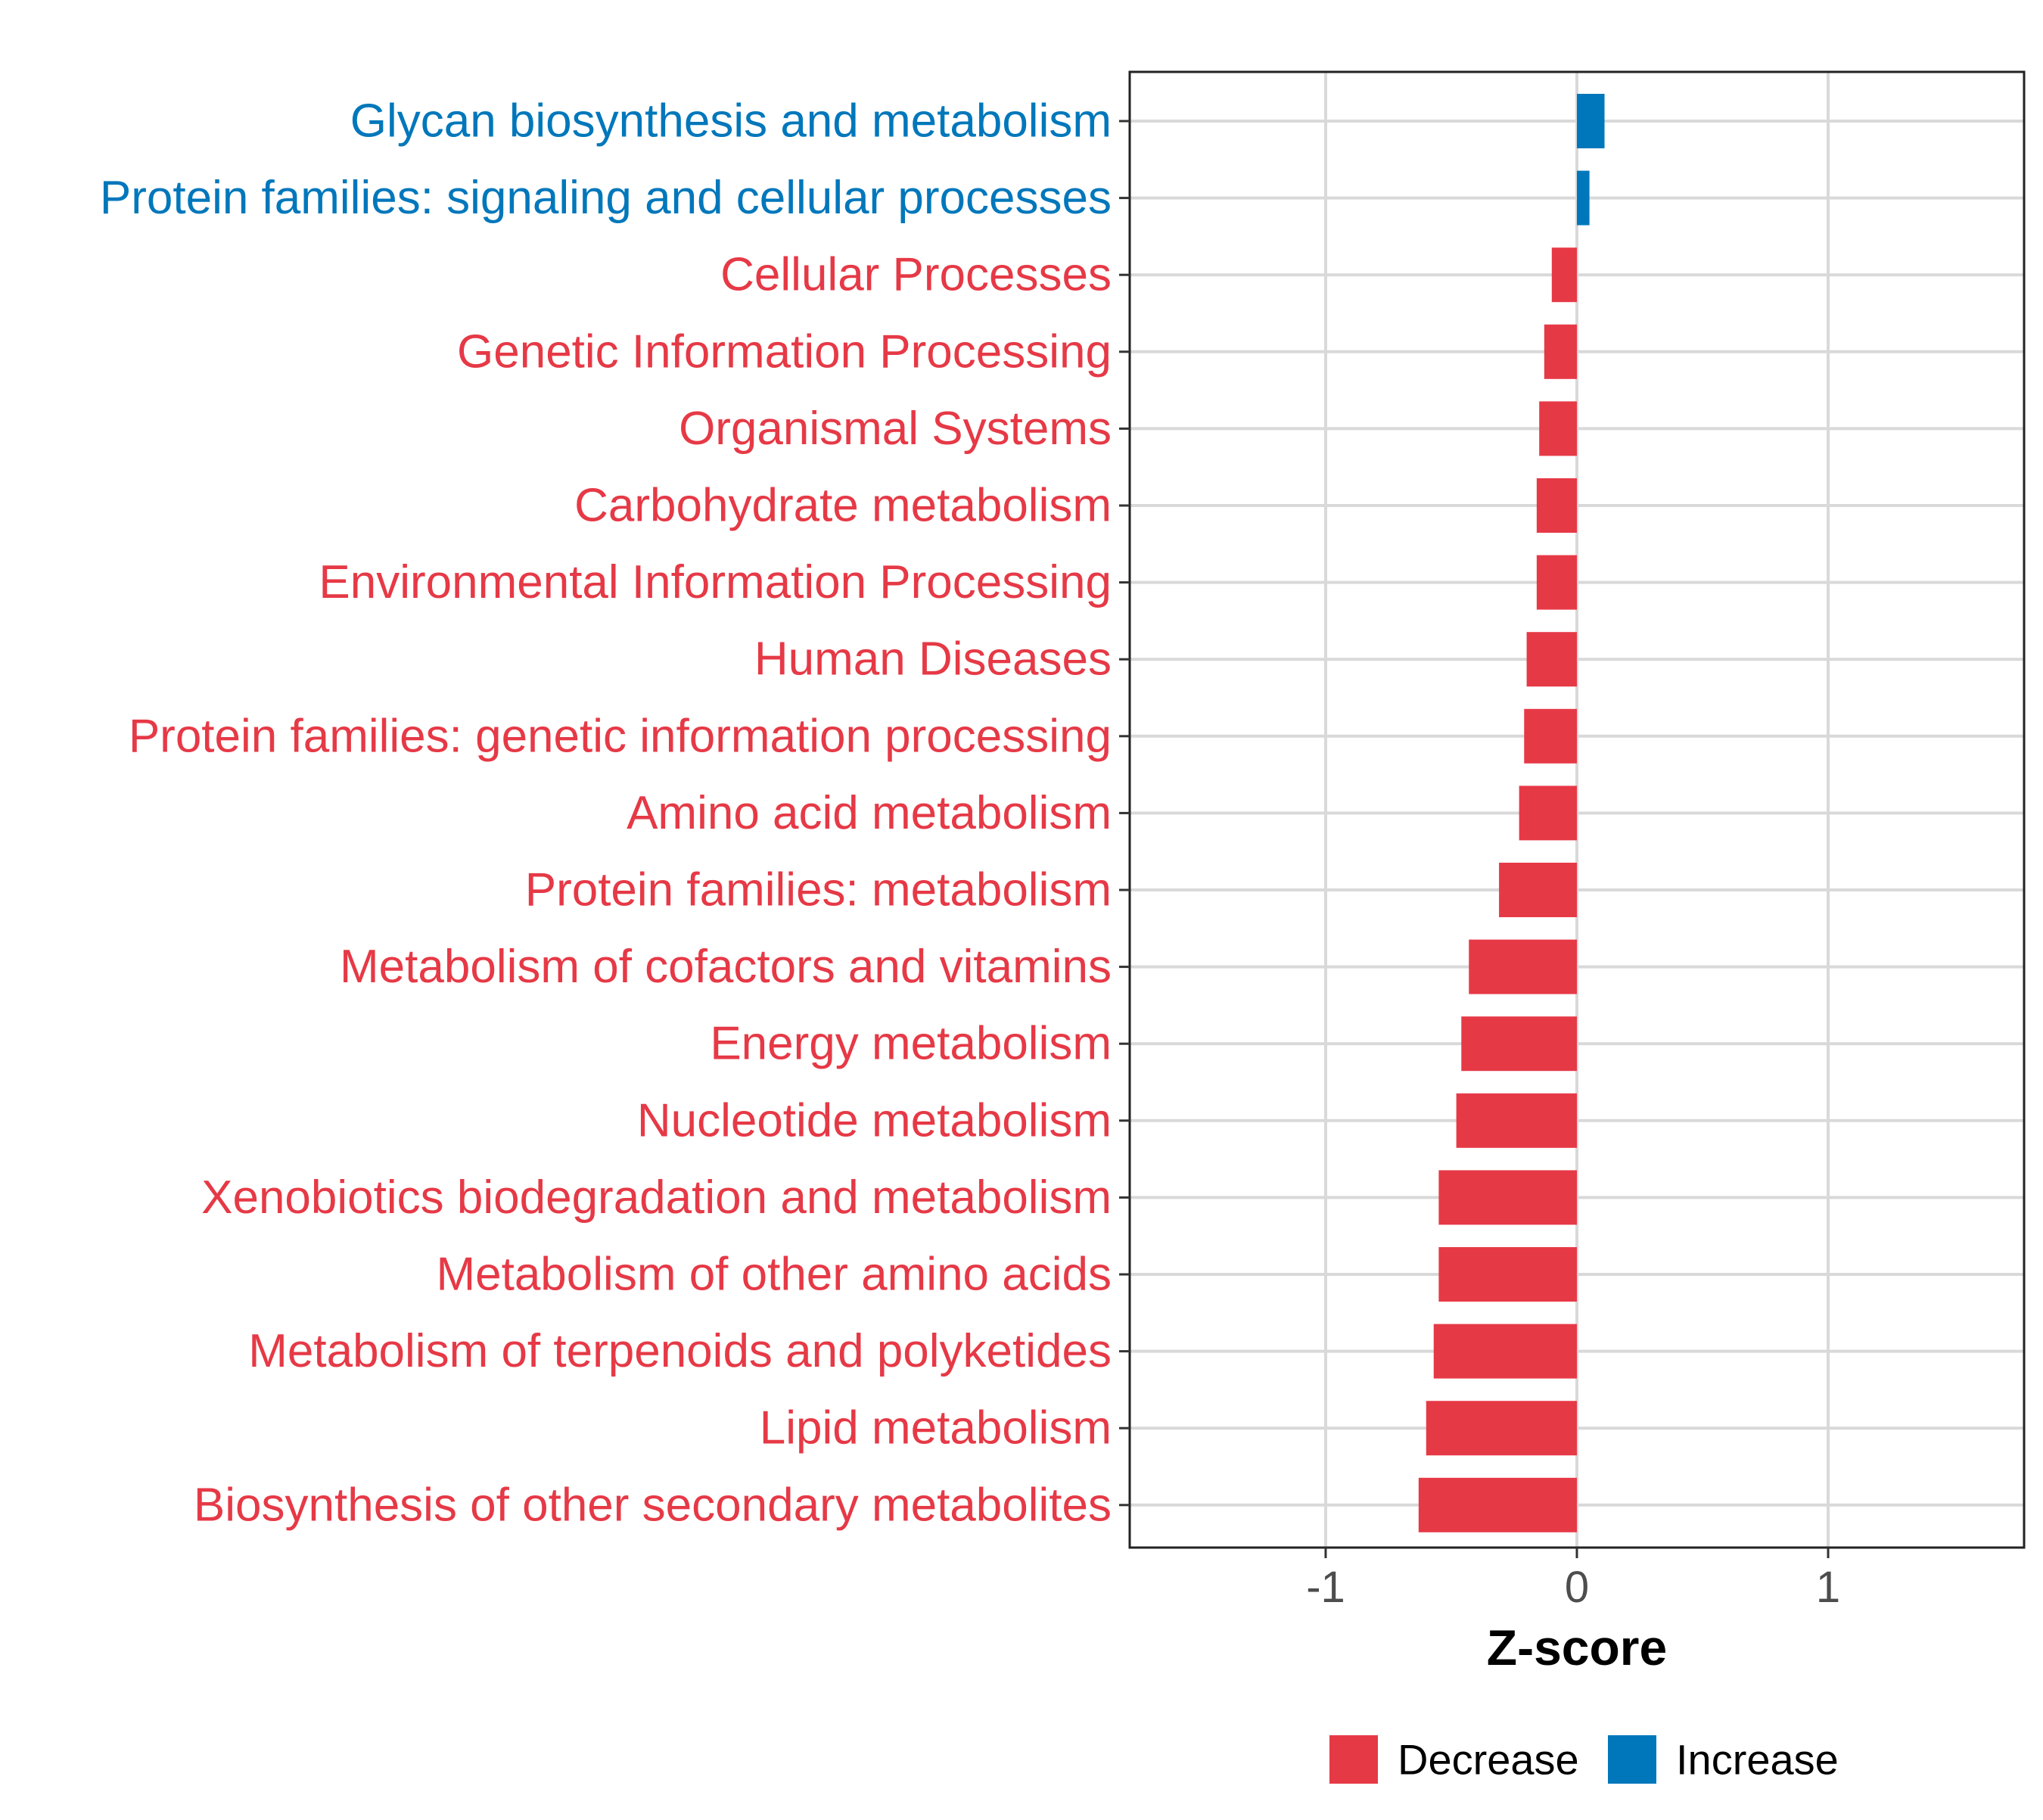  I want to click on legend-label-increase: Increase, so click(1757, 1760).